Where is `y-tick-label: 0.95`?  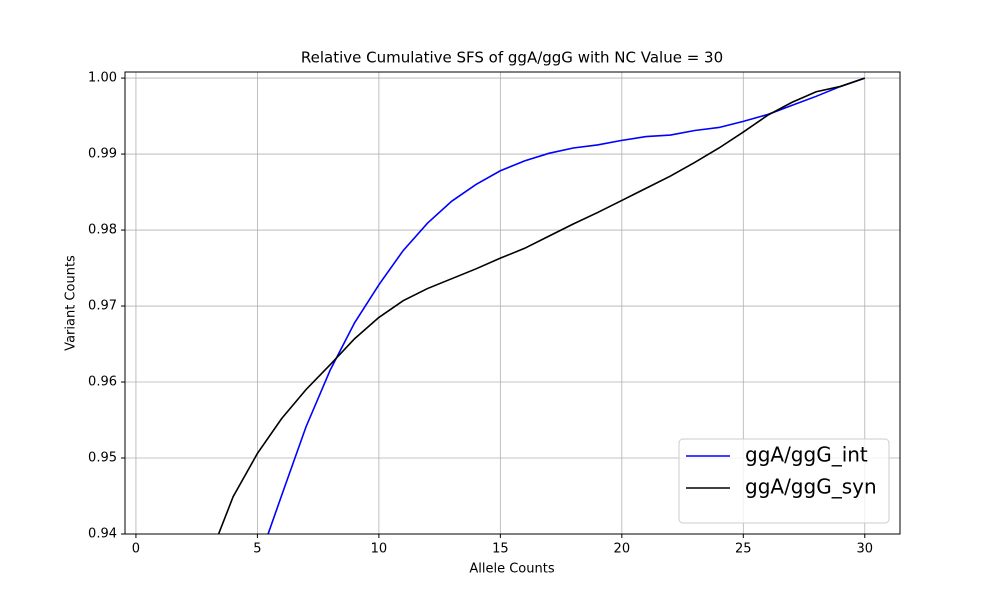
y-tick-label: 0.95 is located at coordinates (102, 458).